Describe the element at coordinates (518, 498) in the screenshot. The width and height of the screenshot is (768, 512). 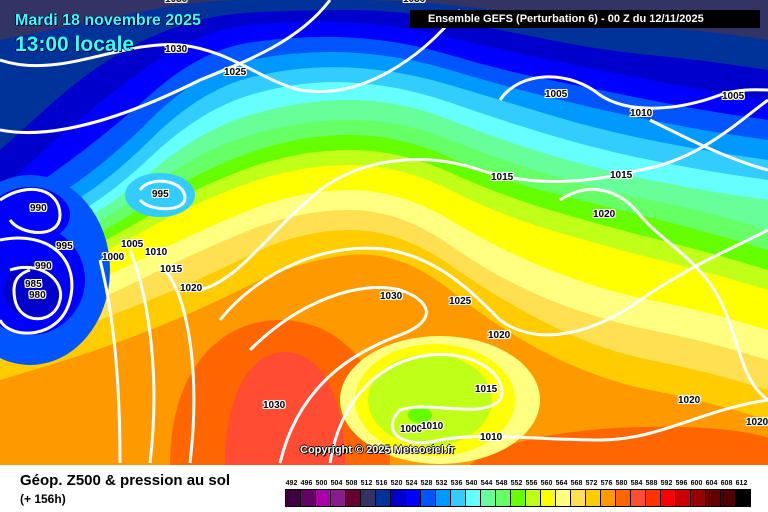
I see `color-legend` at that location.